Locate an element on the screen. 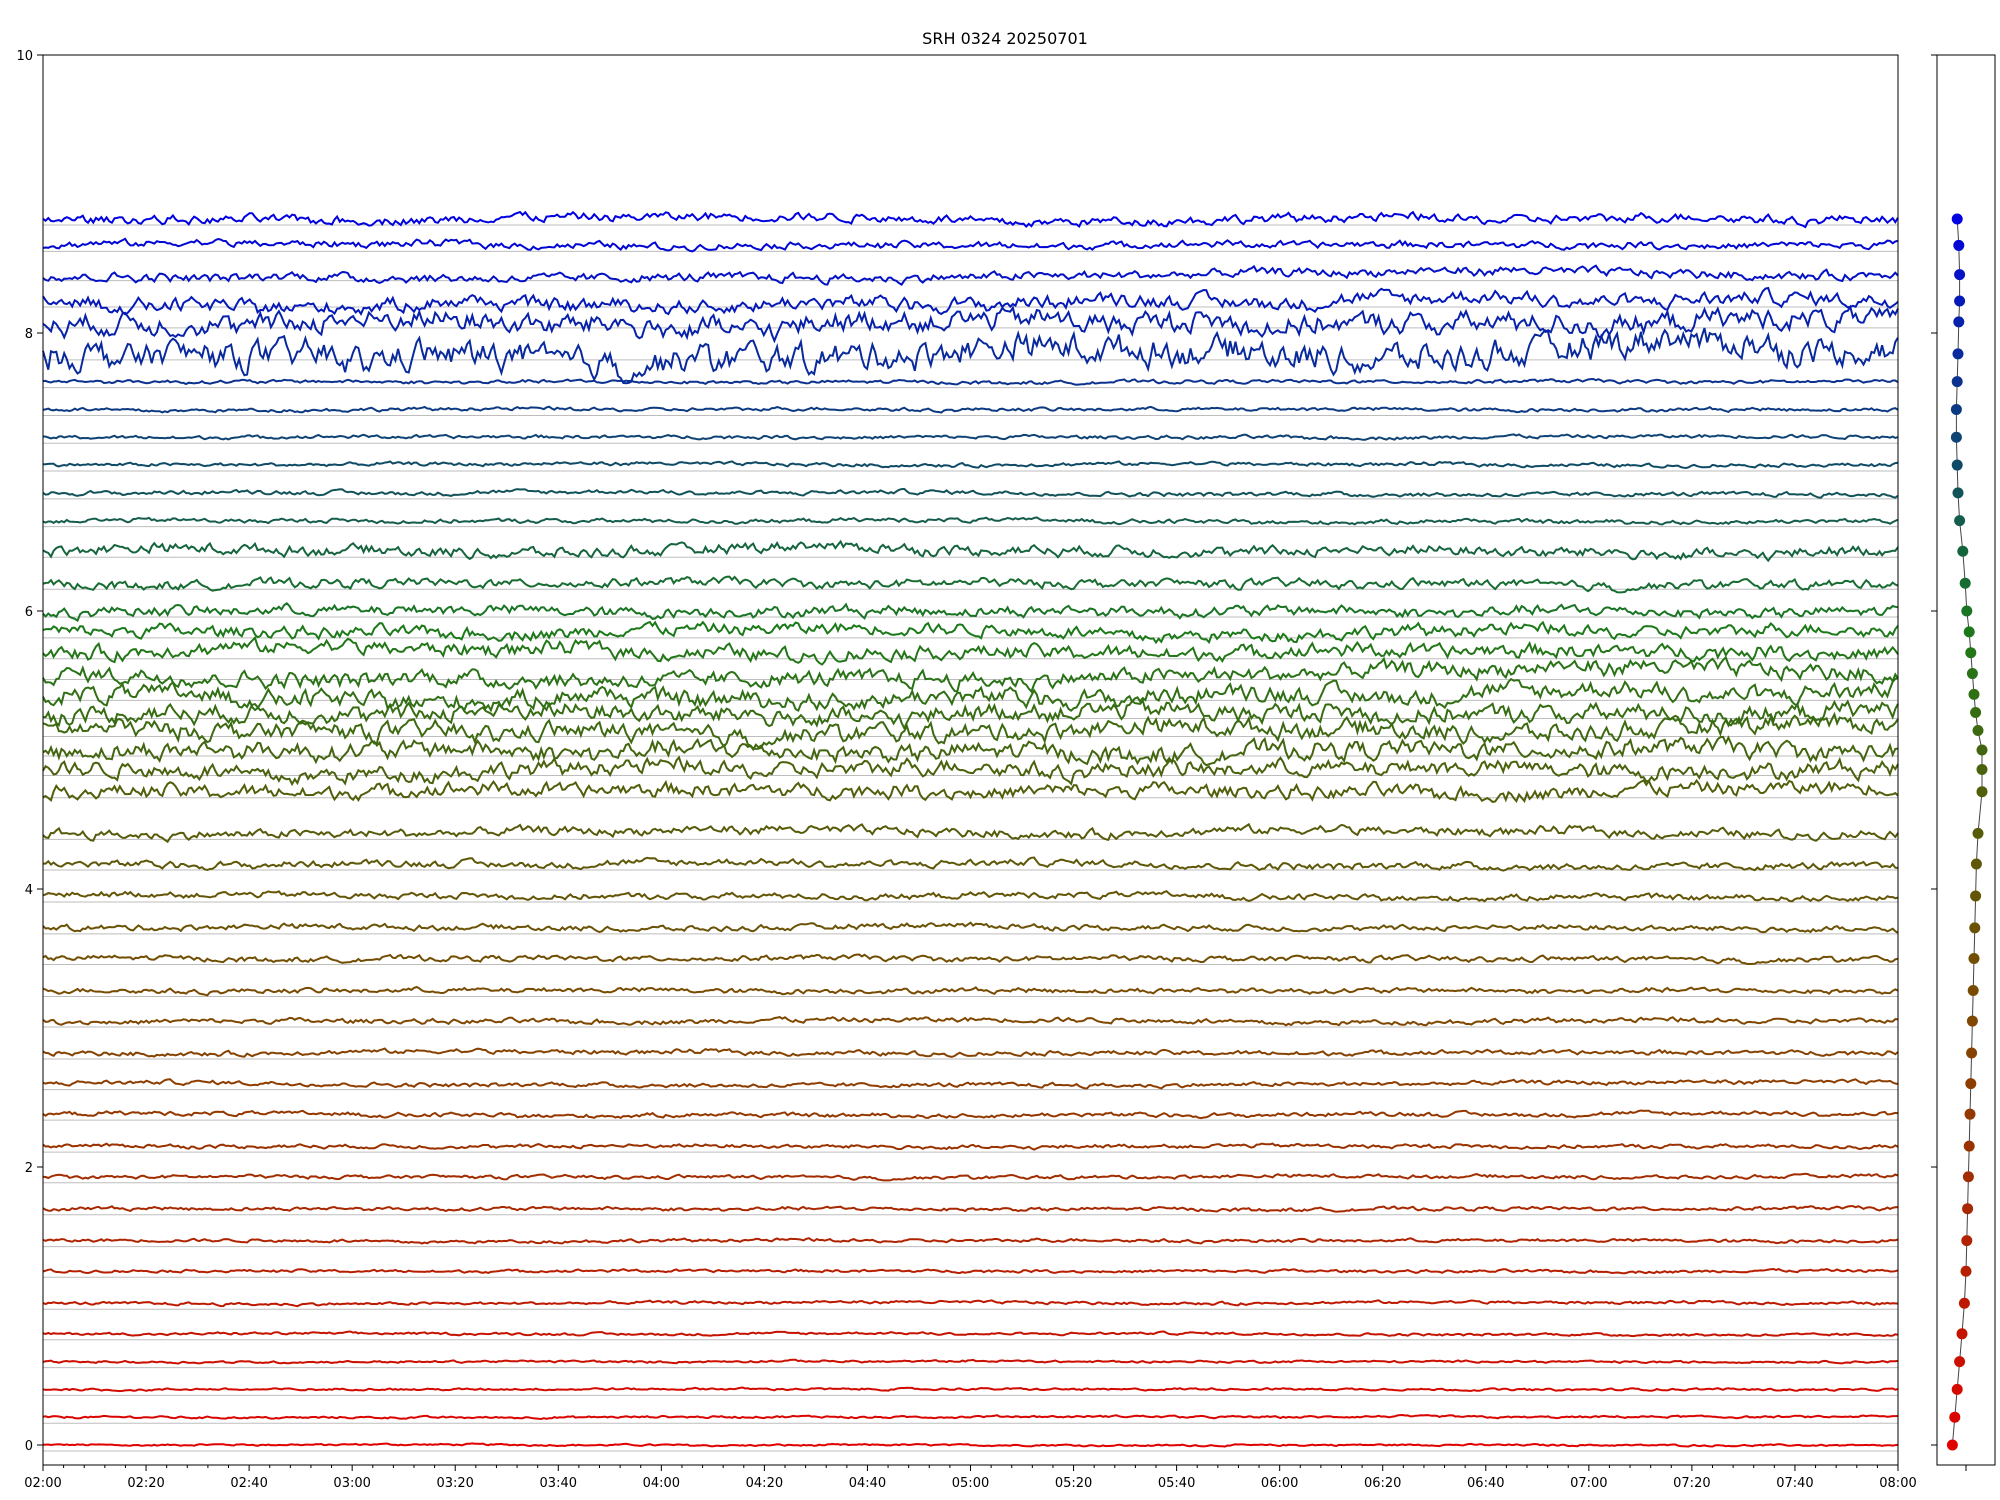 The height and width of the screenshot is (1500, 2000). x-tick-label: 04:40 is located at coordinates (867, 1483).